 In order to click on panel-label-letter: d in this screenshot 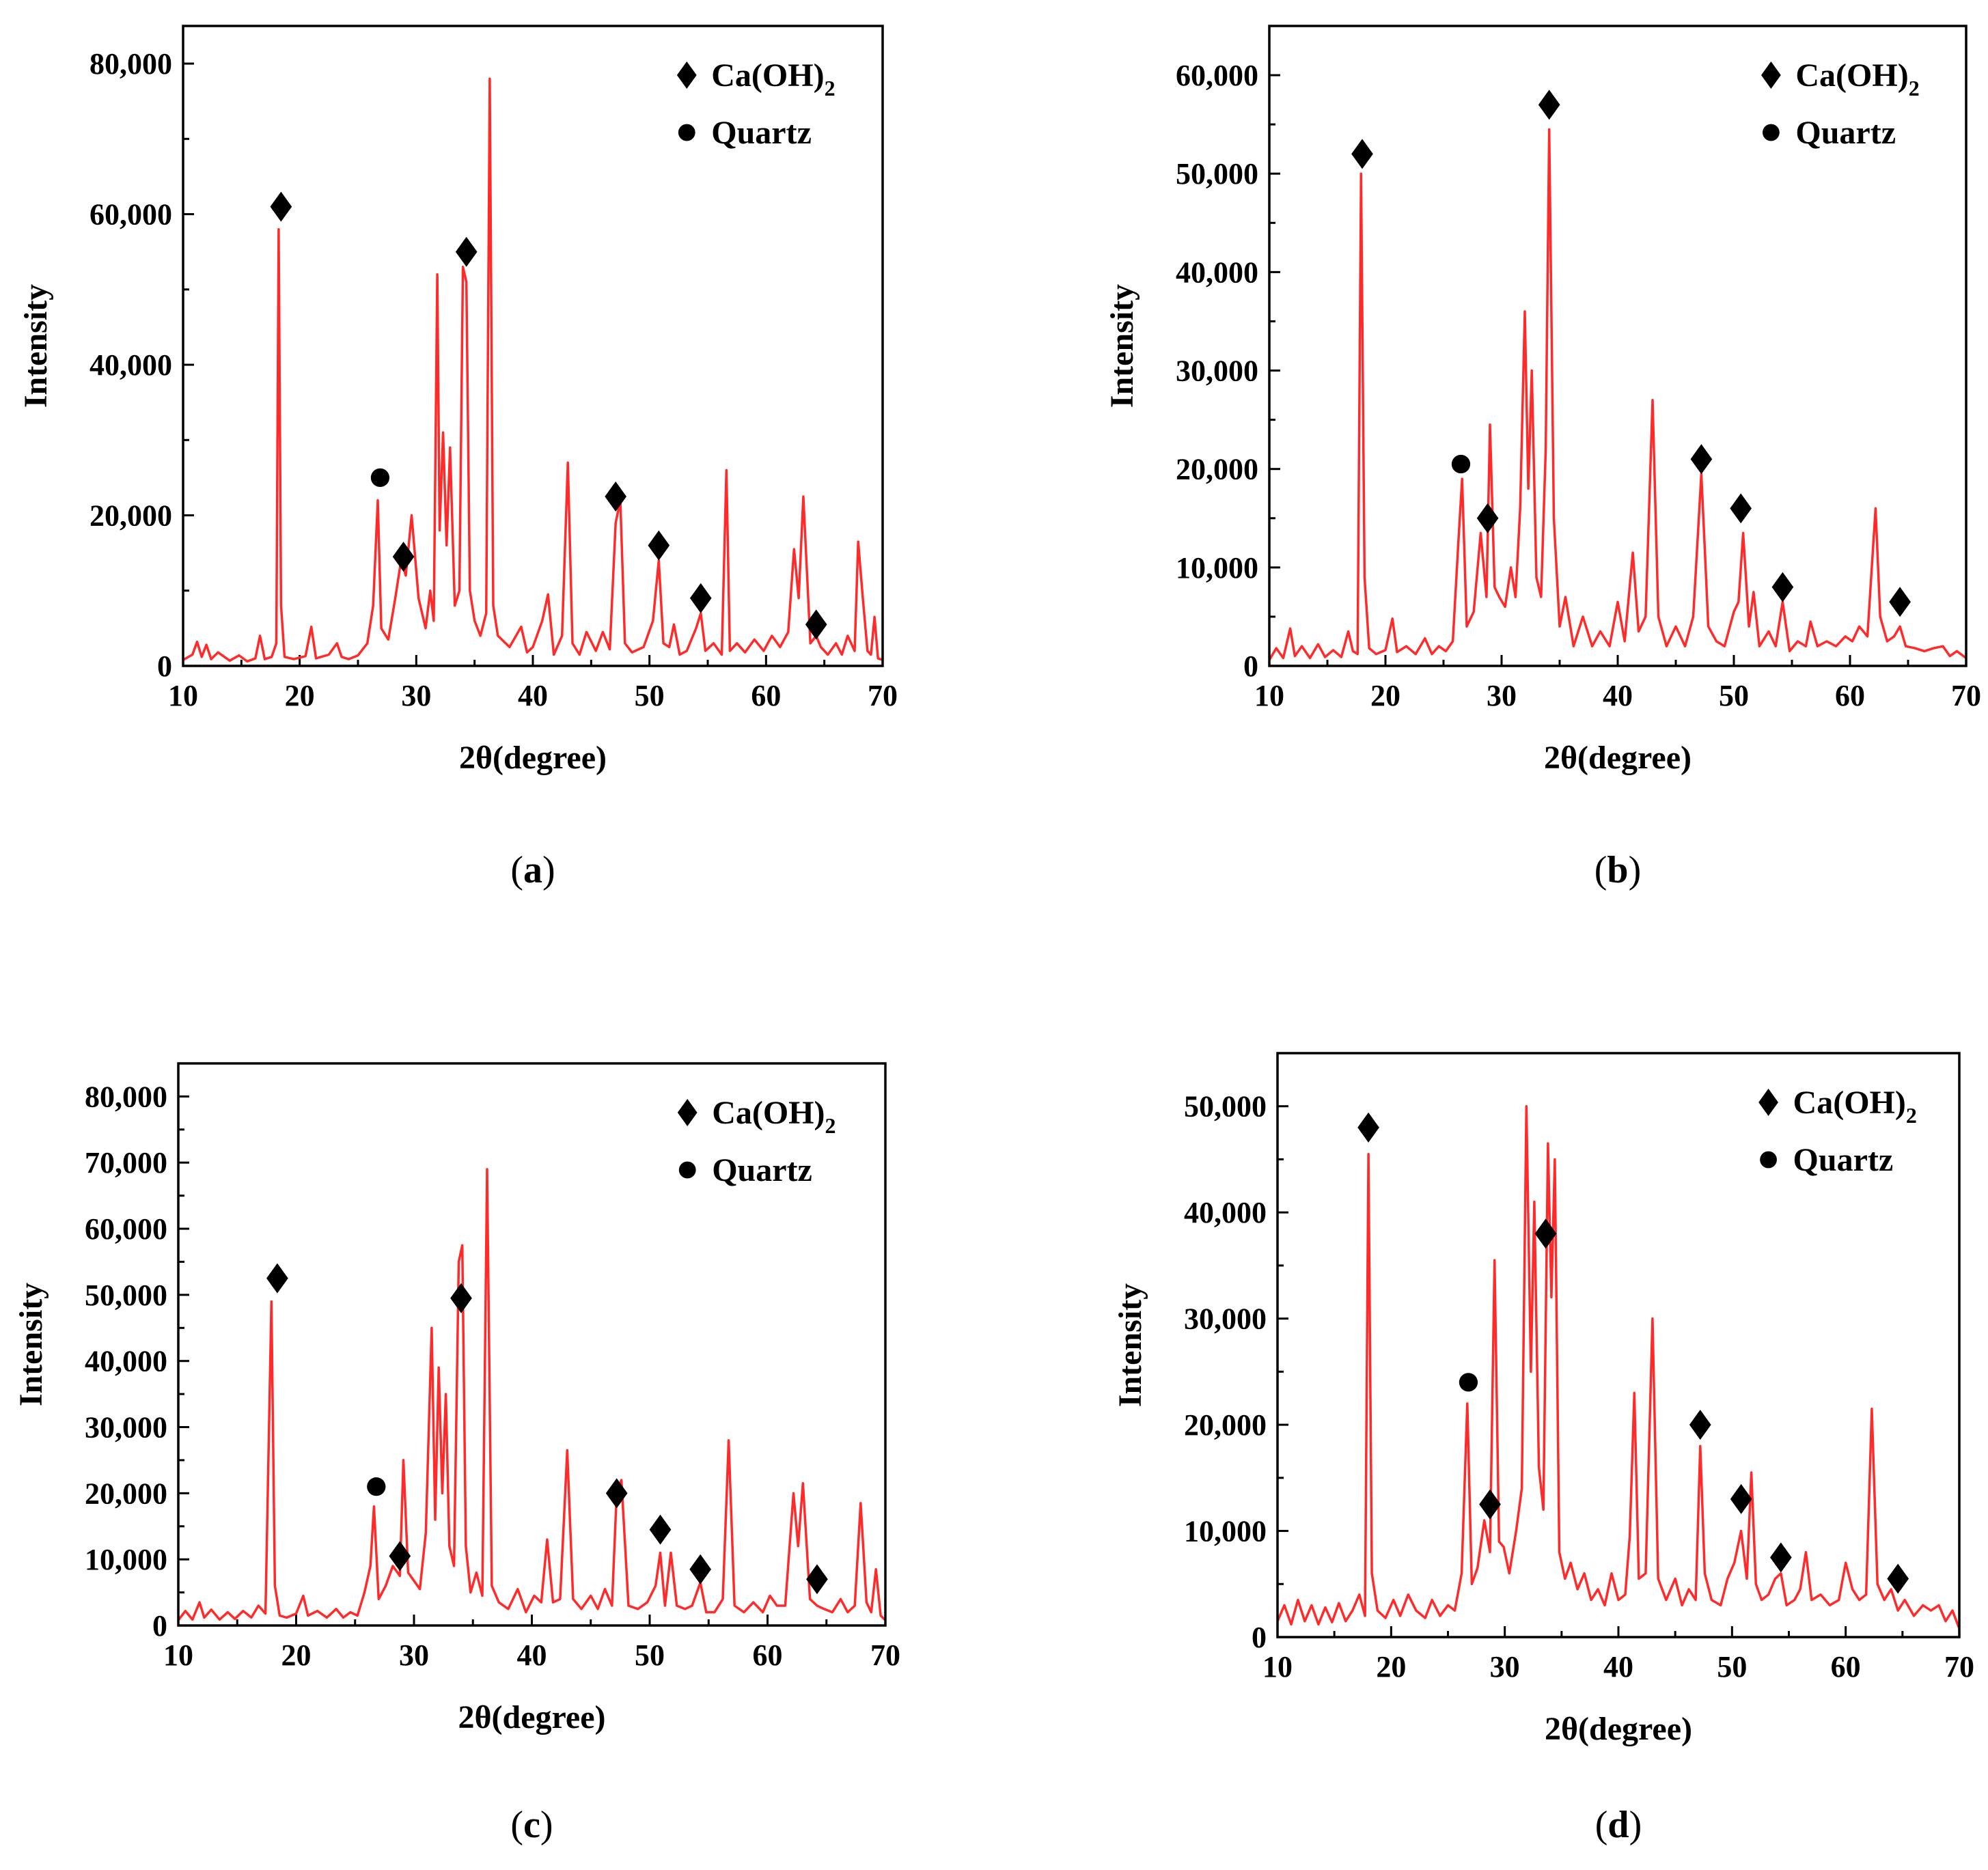, I will do `click(1618, 1825)`.